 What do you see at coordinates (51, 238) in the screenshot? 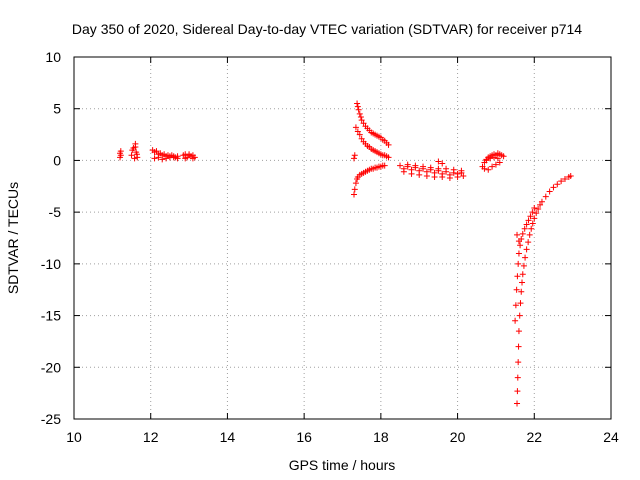
I see `y-tick-labels: -25 -20 -15 -10 -5 0 5 10` at bounding box center [51, 238].